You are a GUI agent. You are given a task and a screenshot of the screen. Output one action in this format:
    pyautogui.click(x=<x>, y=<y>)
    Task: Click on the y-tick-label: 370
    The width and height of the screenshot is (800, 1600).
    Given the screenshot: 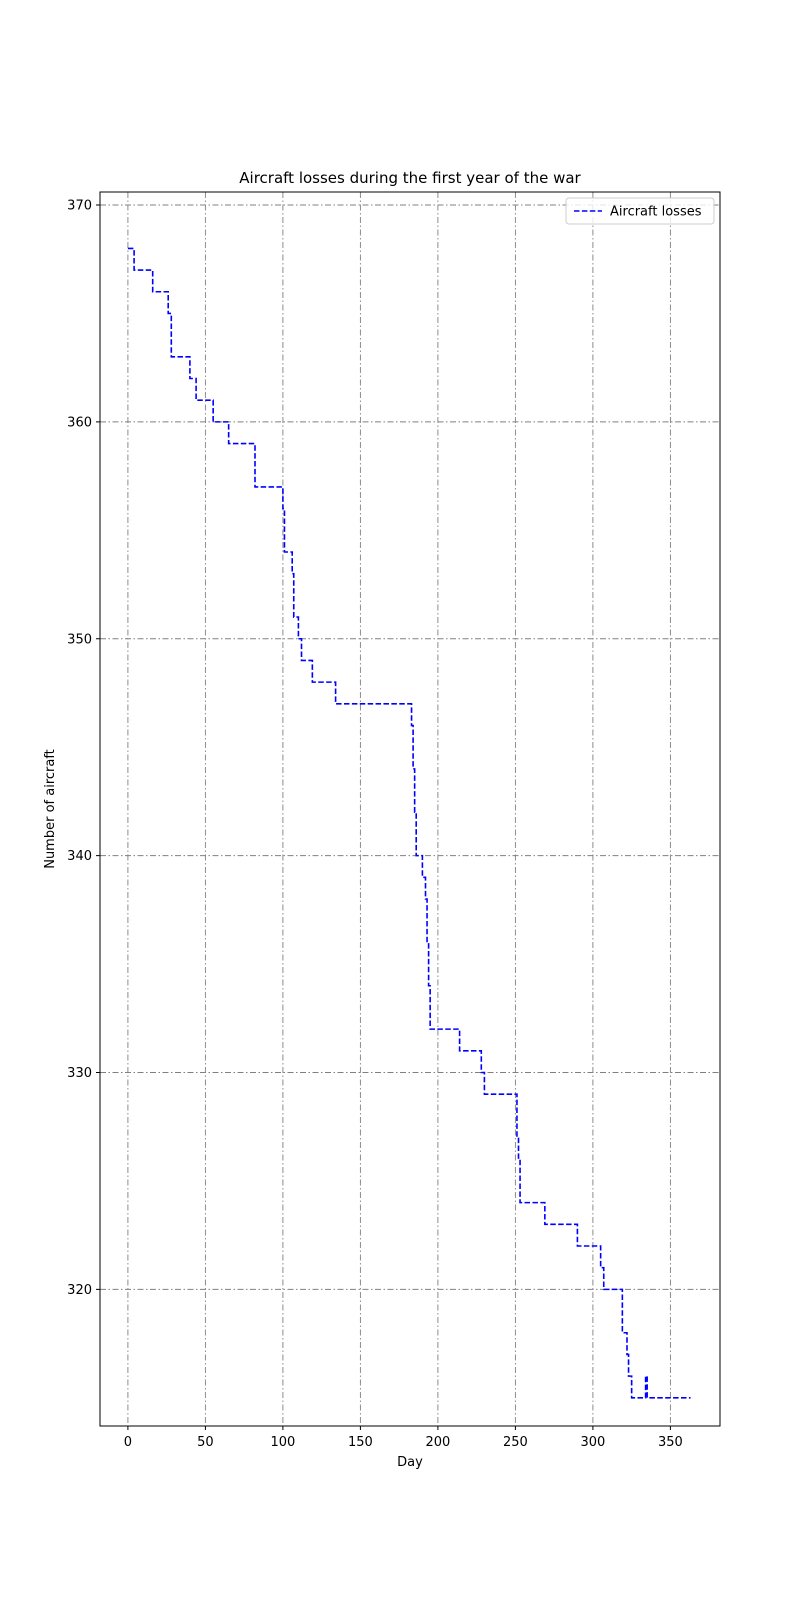 What is the action you would take?
    pyautogui.click(x=79, y=206)
    